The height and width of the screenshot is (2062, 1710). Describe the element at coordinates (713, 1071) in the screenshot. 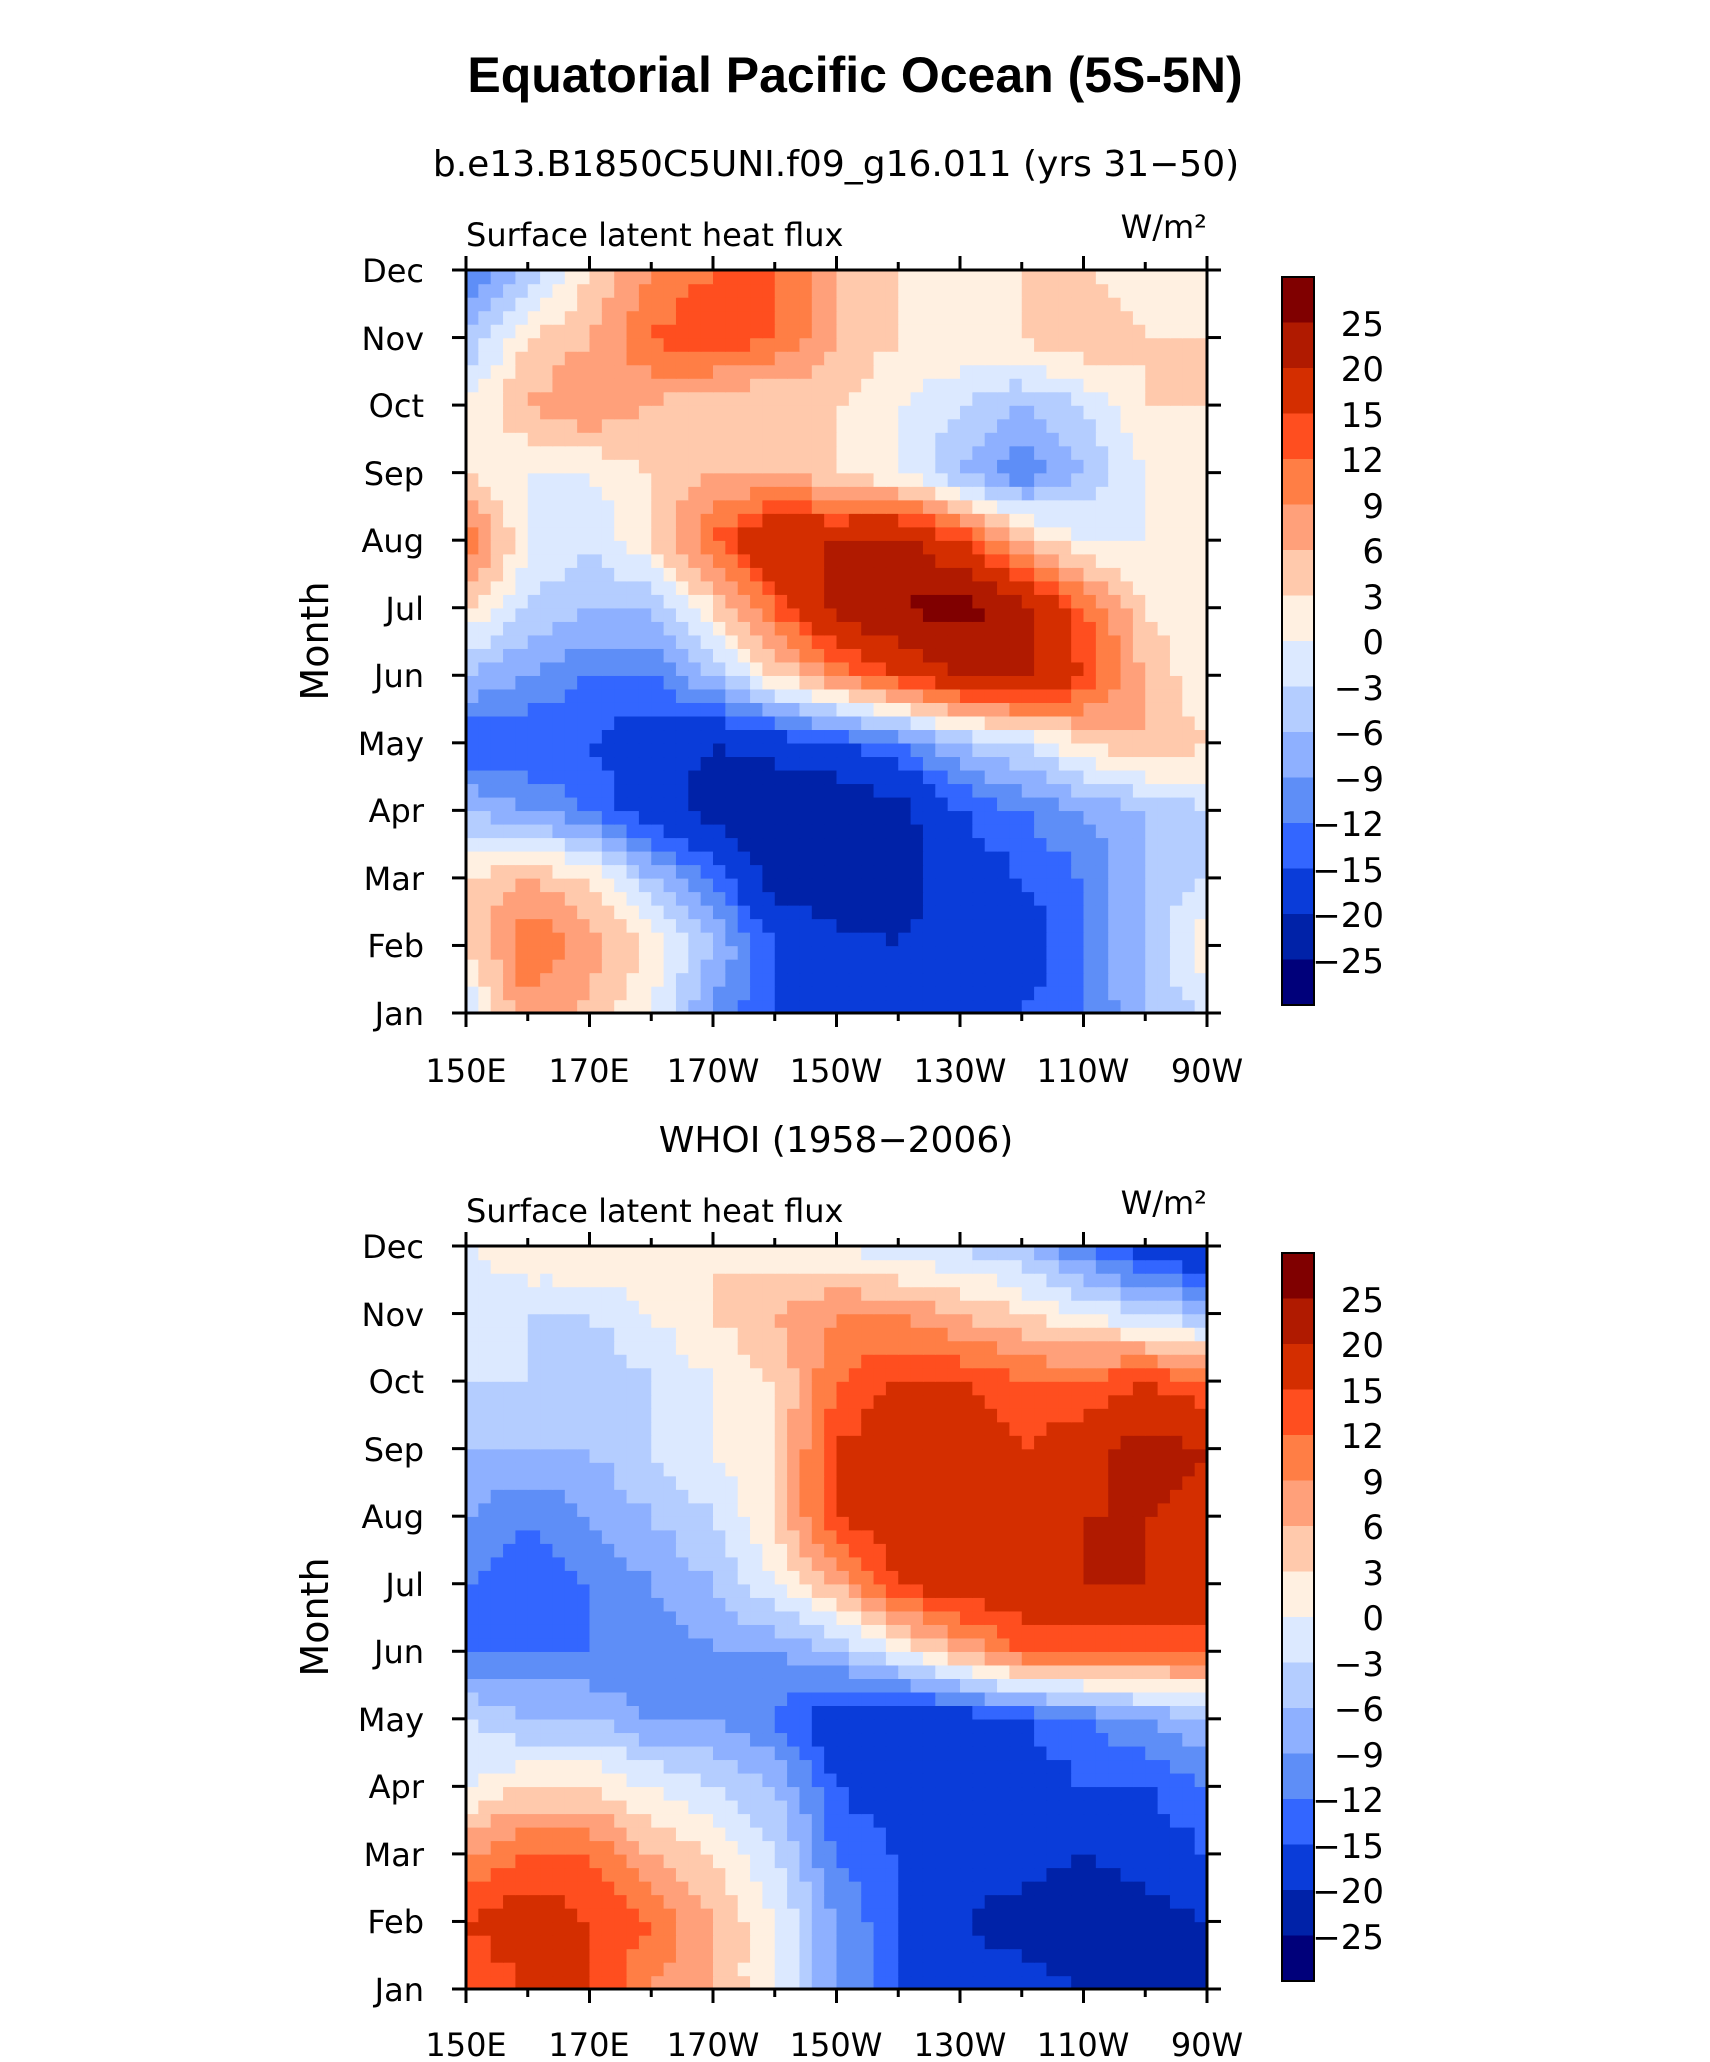

I see `xtick-label: 170W` at that location.